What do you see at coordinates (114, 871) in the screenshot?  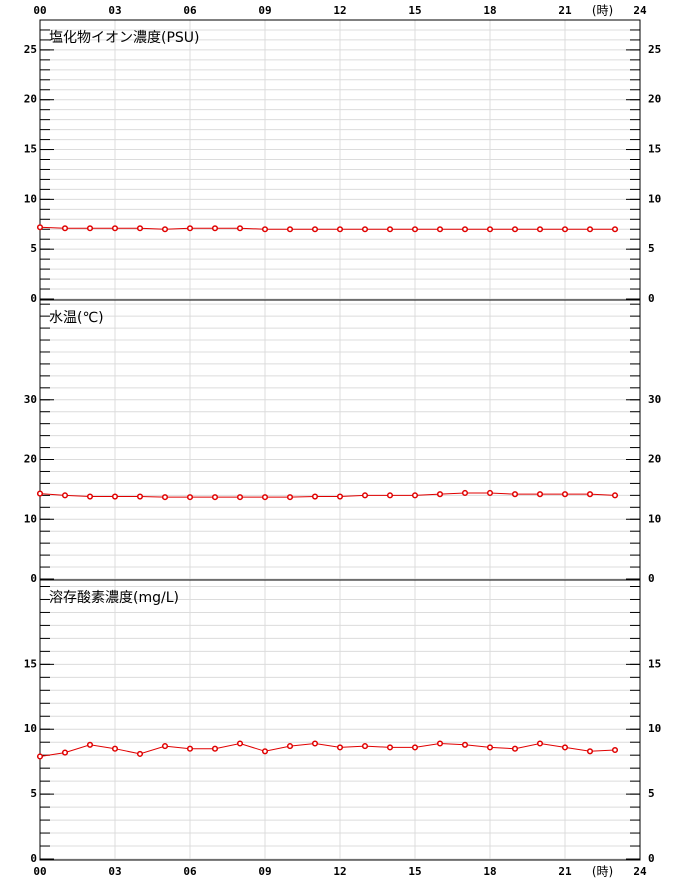 I see `x-tick-label: 03` at bounding box center [114, 871].